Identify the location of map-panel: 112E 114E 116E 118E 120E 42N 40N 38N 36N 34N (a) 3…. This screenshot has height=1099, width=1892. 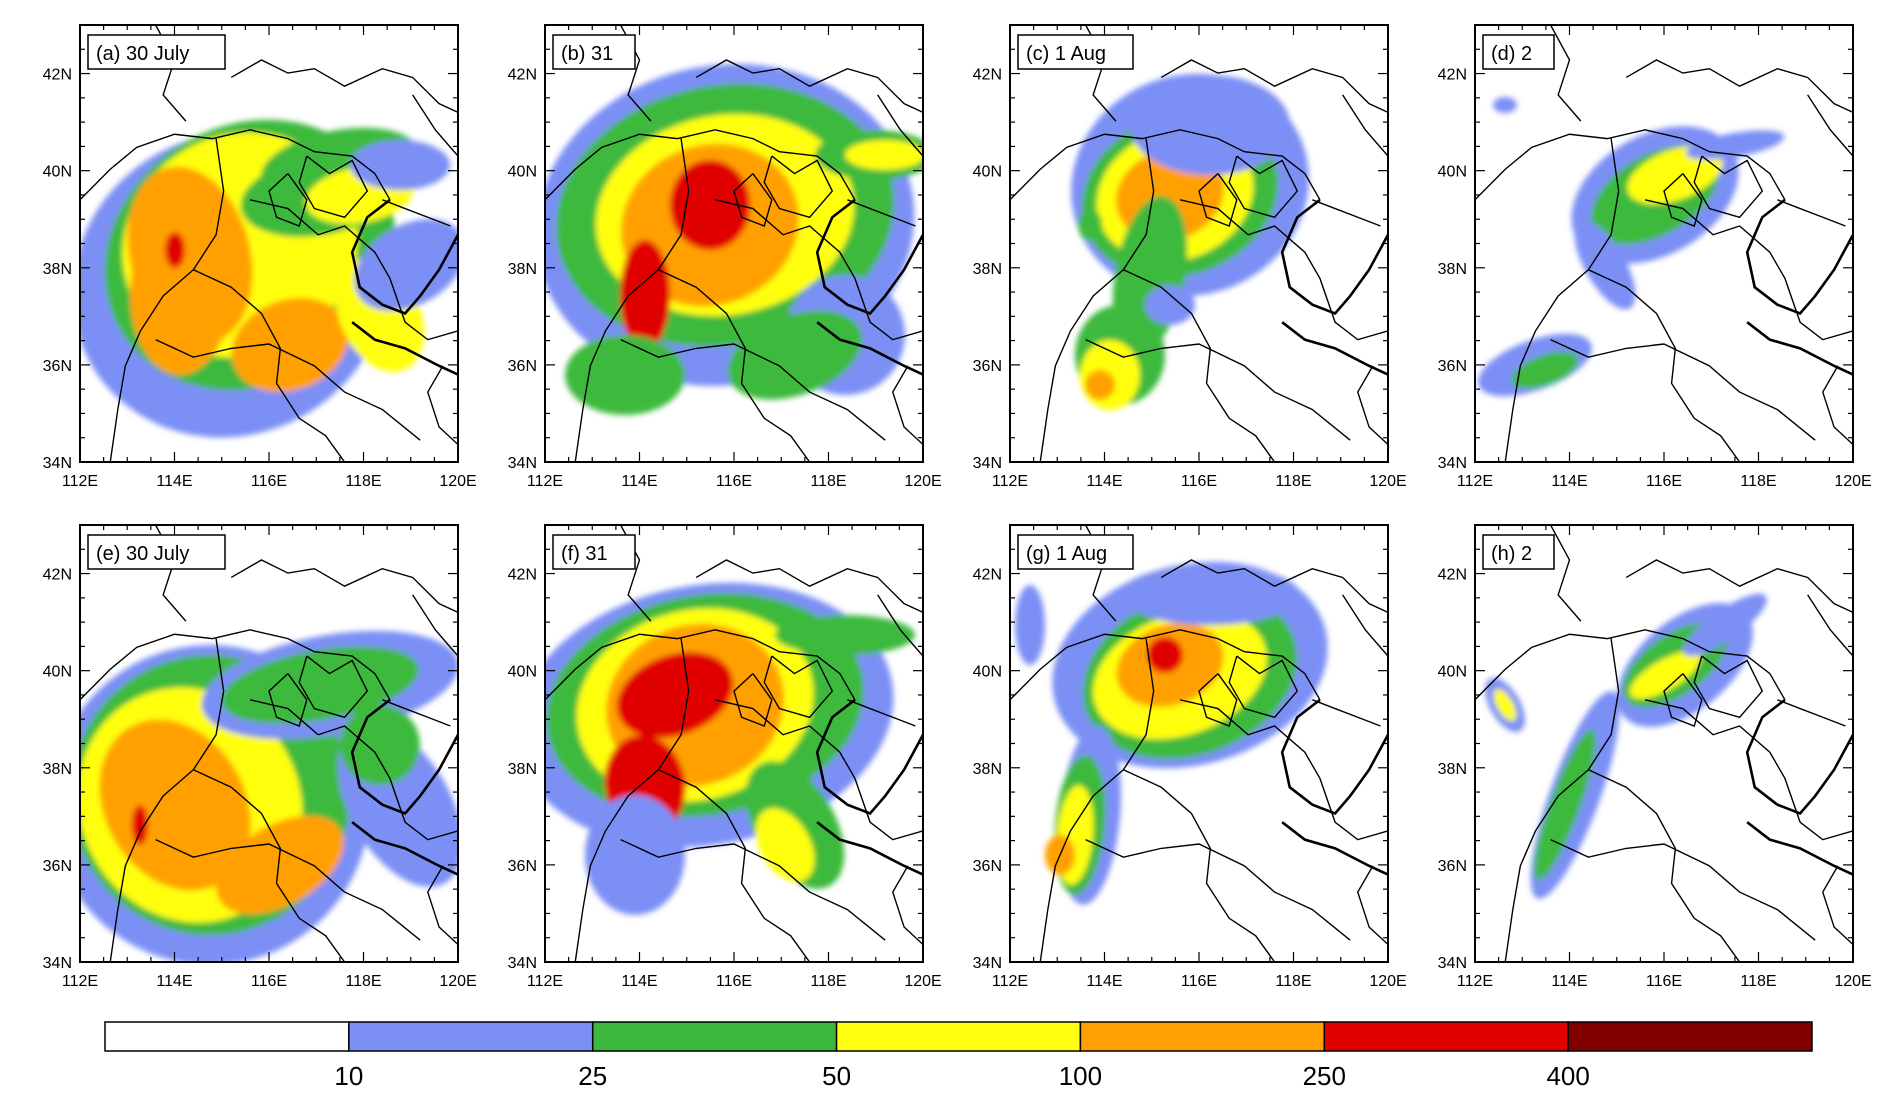
(260, 257).